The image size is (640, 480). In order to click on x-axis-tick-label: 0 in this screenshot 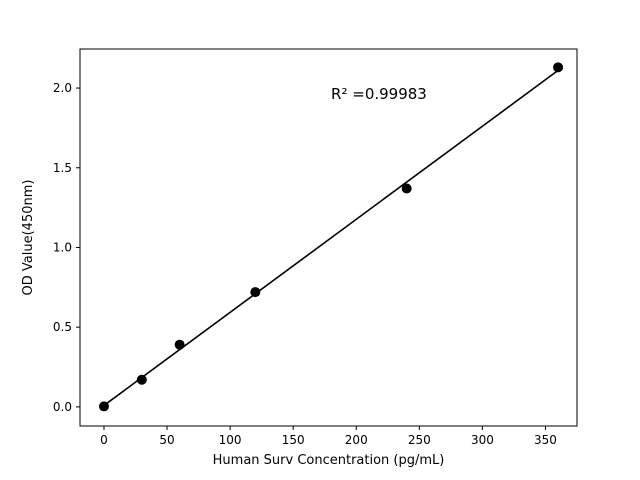, I will do `click(104, 440)`.